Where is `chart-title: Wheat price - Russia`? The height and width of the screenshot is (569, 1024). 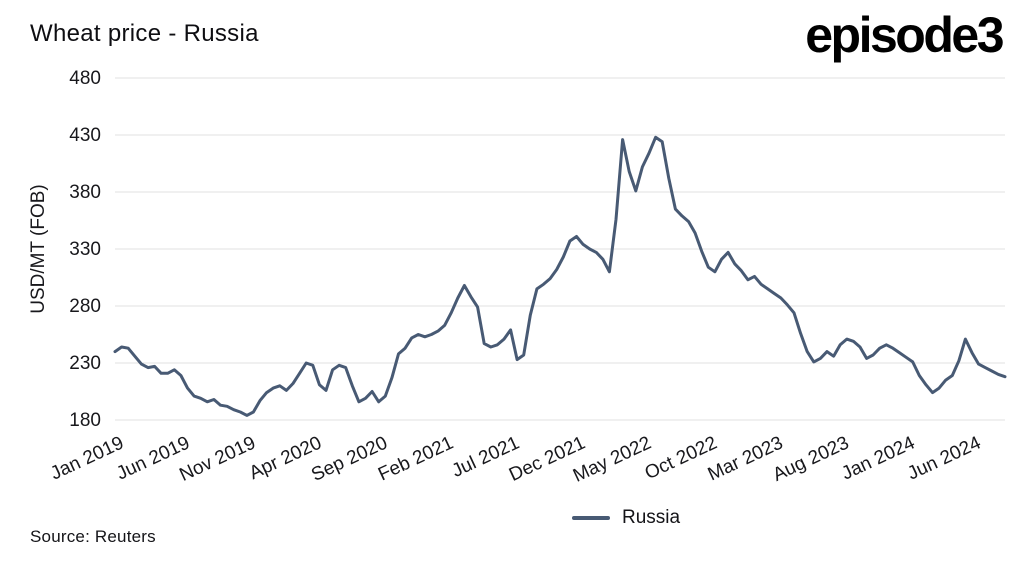
chart-title: Wheat price - Russia is located at coordinates (144, 33).